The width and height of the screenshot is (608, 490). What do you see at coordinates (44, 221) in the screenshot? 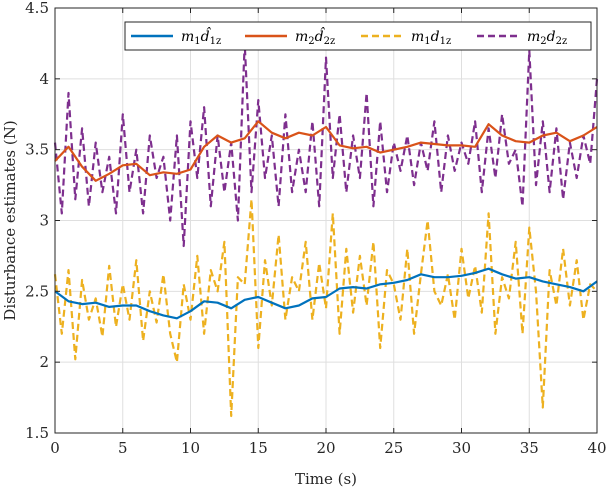
I see `y-tick-label: 3` at bounding box center [44, 221].